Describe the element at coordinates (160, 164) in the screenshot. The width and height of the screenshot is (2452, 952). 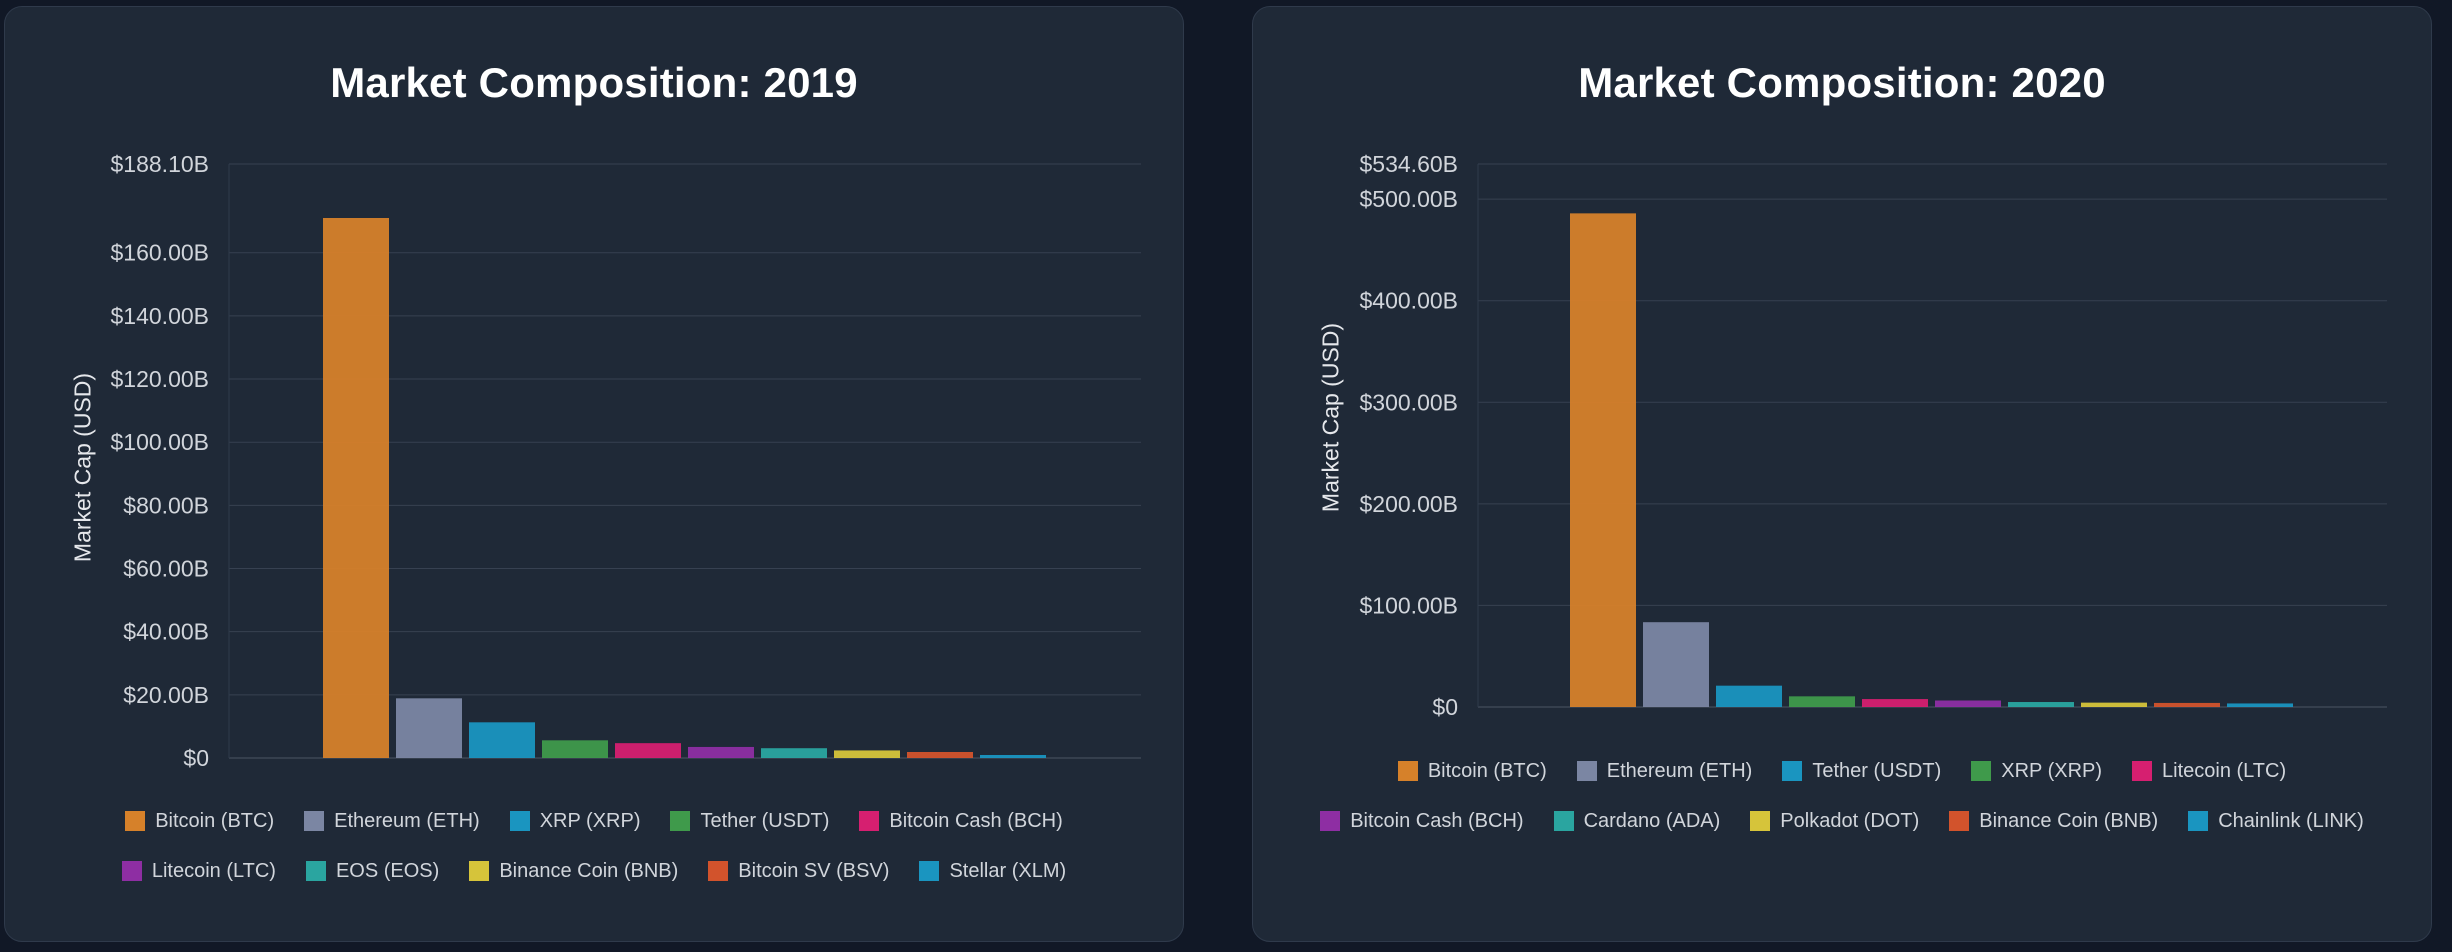
I see `y-tick-label: $188.10B` at that location.